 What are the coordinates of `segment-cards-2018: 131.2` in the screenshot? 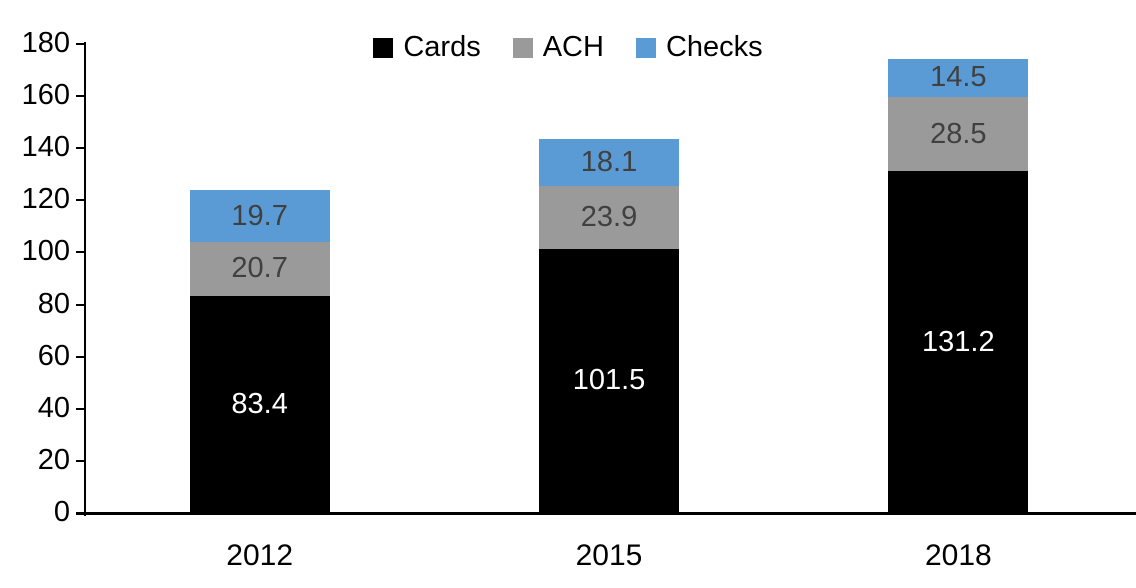 It's located at (958, 342).